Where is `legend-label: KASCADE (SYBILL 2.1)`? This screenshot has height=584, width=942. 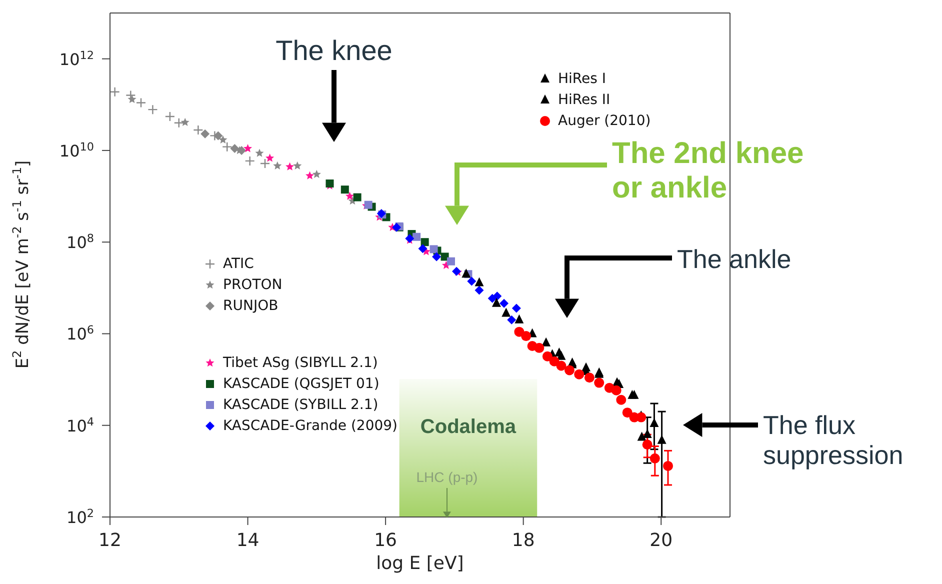 legend-label: KASCADE (SYBILL 2.1) is located at coordinates (300, 404).